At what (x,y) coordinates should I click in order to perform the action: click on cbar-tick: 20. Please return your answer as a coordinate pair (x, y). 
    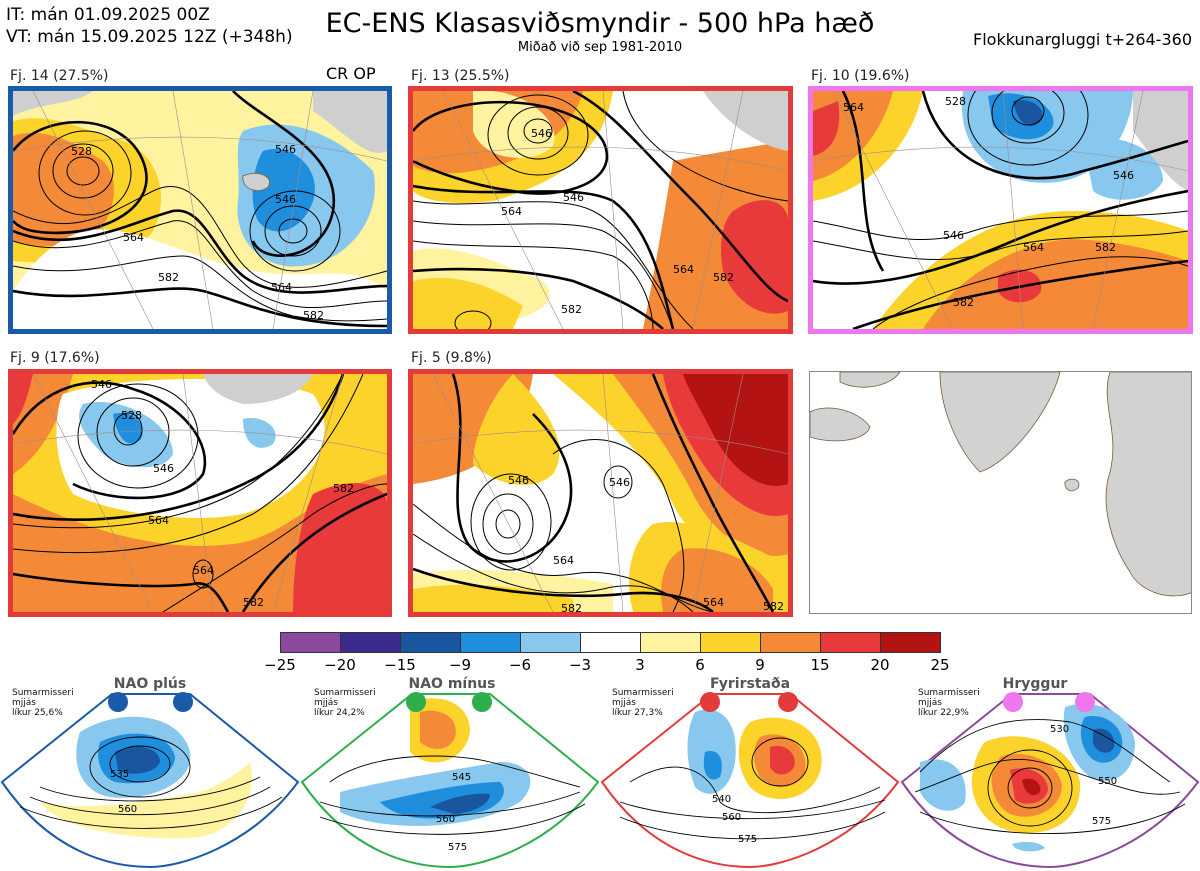
    Looking at the image, I should click on (880, 665).